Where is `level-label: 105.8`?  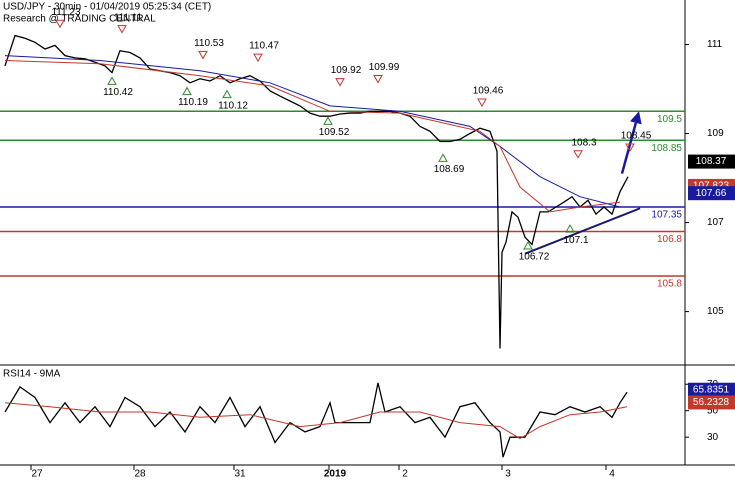
level-label: 105.8 is located at coordinates (669, 284).